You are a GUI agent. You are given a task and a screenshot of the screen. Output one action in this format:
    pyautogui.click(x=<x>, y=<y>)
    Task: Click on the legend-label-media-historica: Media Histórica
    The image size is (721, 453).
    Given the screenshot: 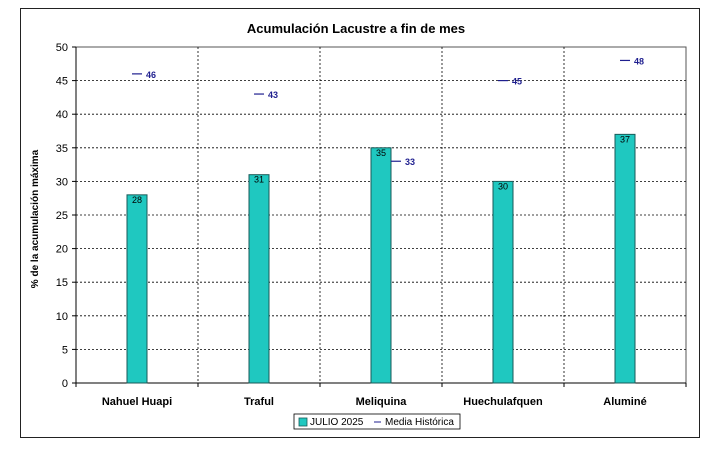 What is the action you would take?
    pyautogui.click(x=419, y=422)
    